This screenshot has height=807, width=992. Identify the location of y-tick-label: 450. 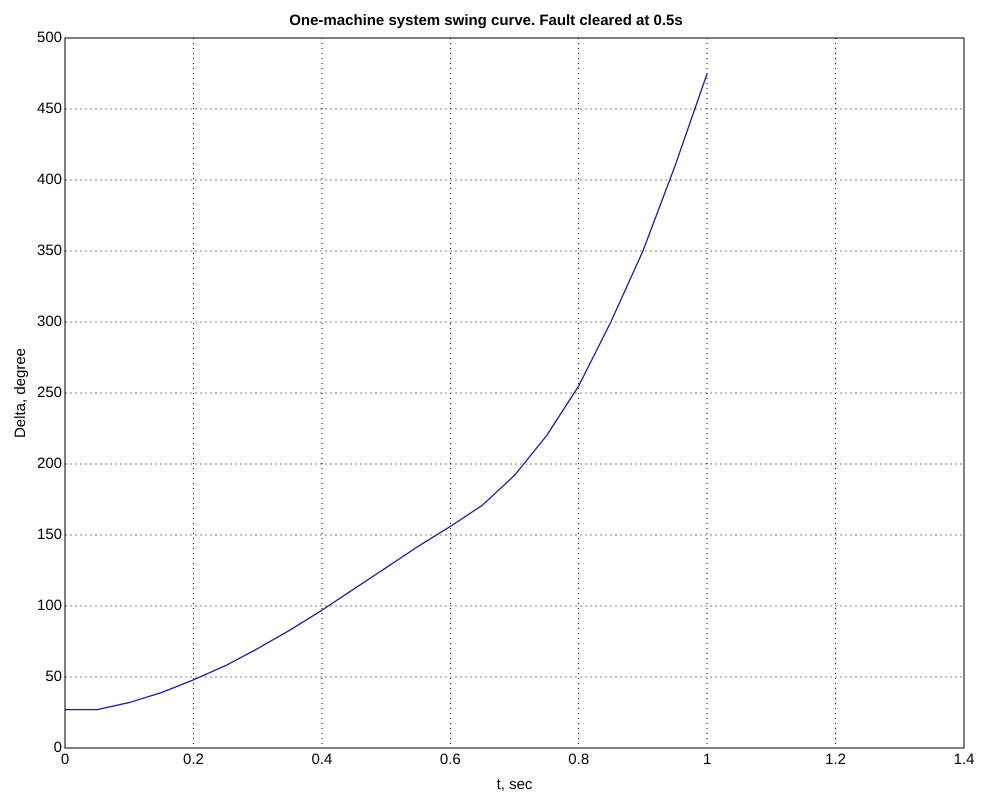
(49, 109).